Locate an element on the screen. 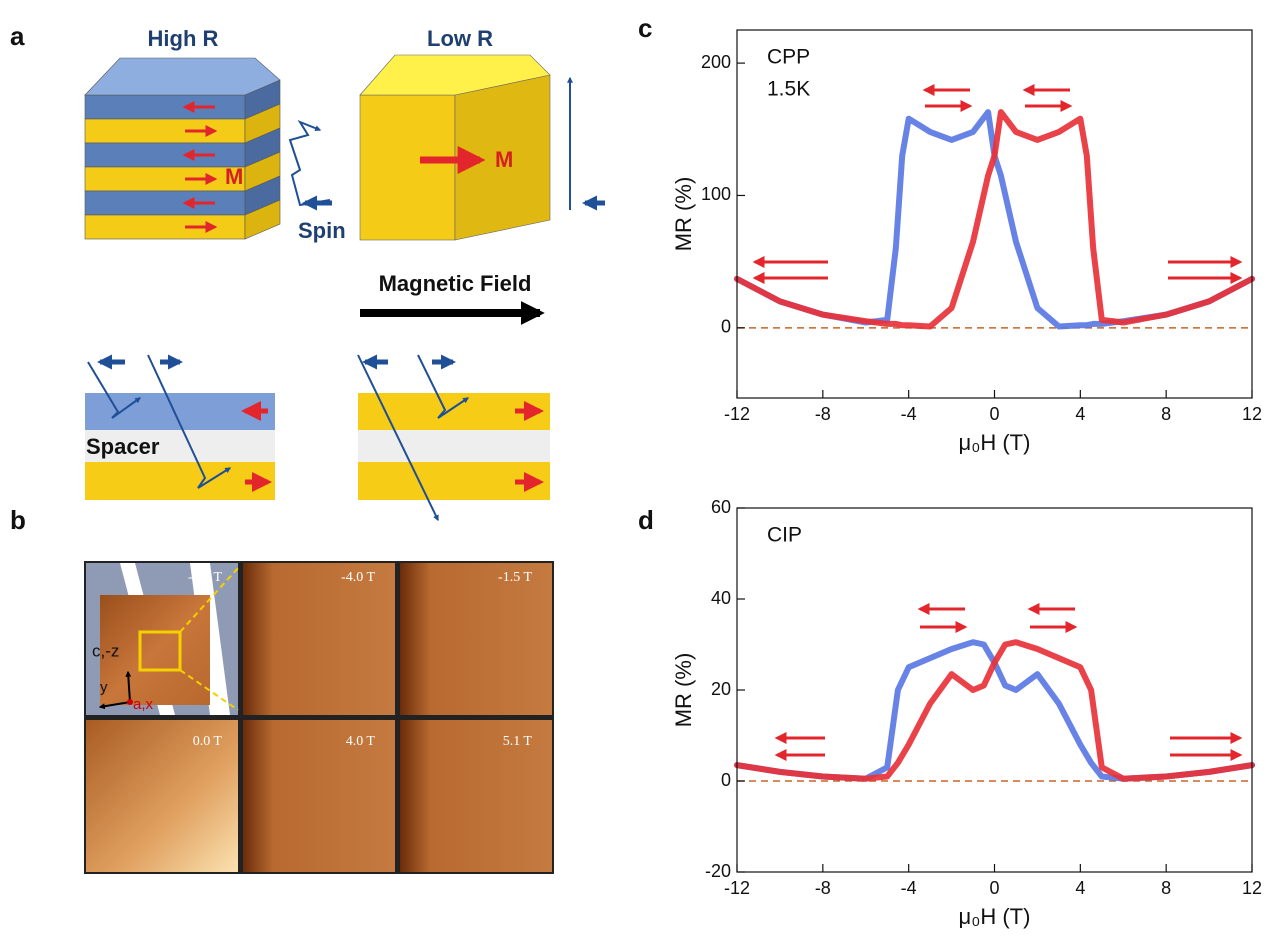  field-label: Magnetic Field is located at coordinates (455, 283).